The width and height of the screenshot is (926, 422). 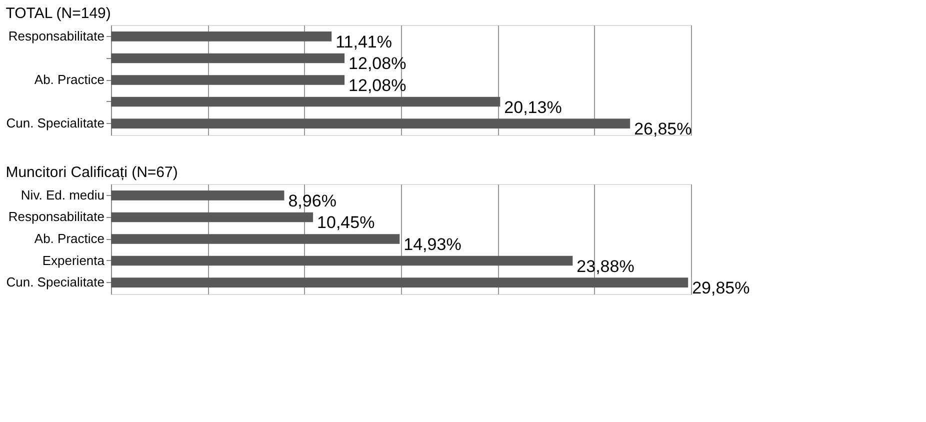 I want to click on data-label: 20,13%, so click(x=533, y=107).